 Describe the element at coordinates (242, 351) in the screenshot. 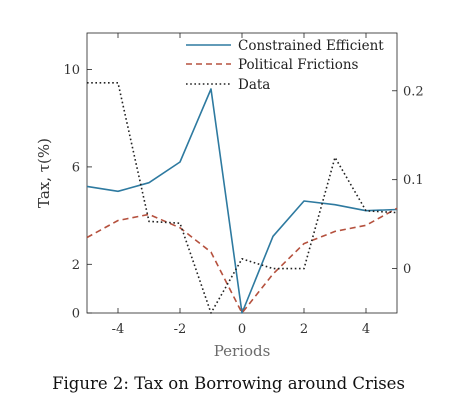

I see `x-axis-label: Periods` at that location.